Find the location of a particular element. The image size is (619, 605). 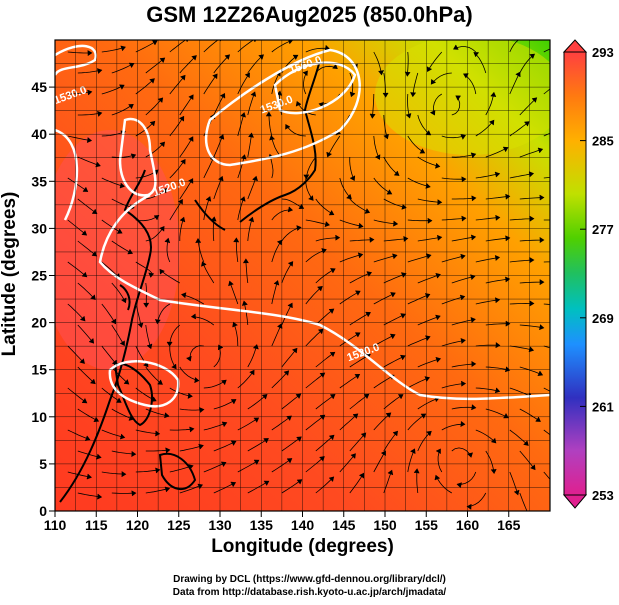

colorbar-label: 293 is located at coordinates (603, 52).